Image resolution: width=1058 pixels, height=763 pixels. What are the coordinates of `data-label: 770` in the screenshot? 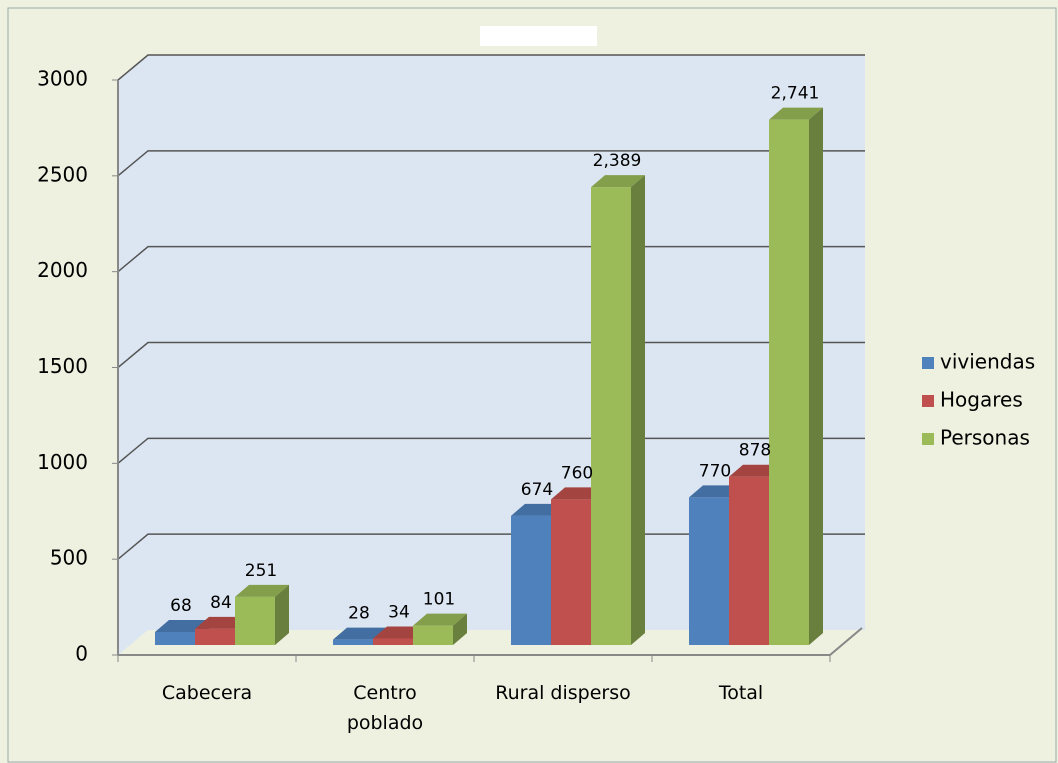 It's located at (715, 471).